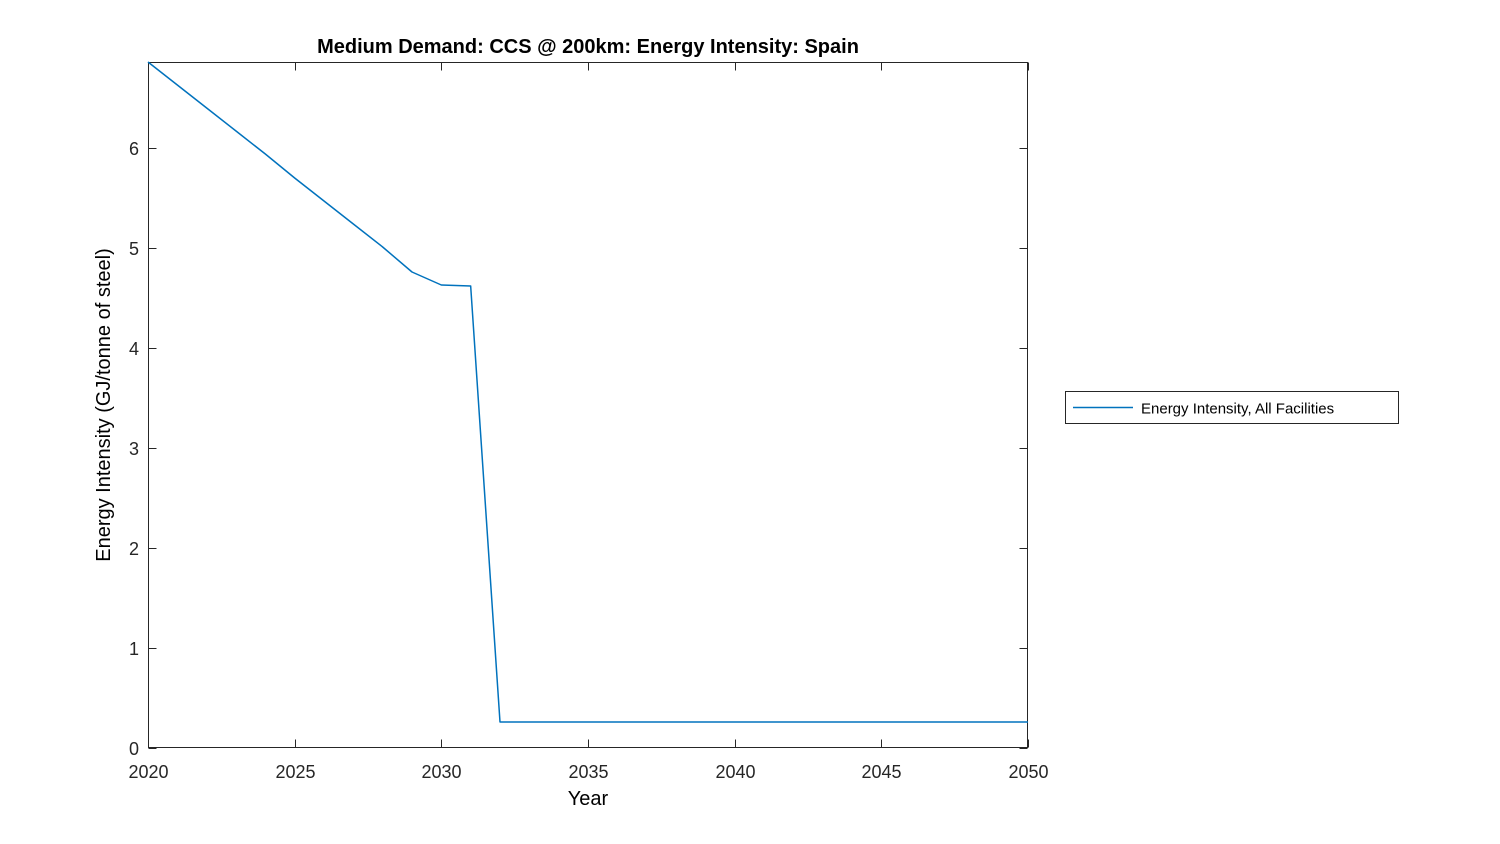  Describe the element at coordinates (134, 449) in the screenshot. I see `y-tick-label: 3` at that location.